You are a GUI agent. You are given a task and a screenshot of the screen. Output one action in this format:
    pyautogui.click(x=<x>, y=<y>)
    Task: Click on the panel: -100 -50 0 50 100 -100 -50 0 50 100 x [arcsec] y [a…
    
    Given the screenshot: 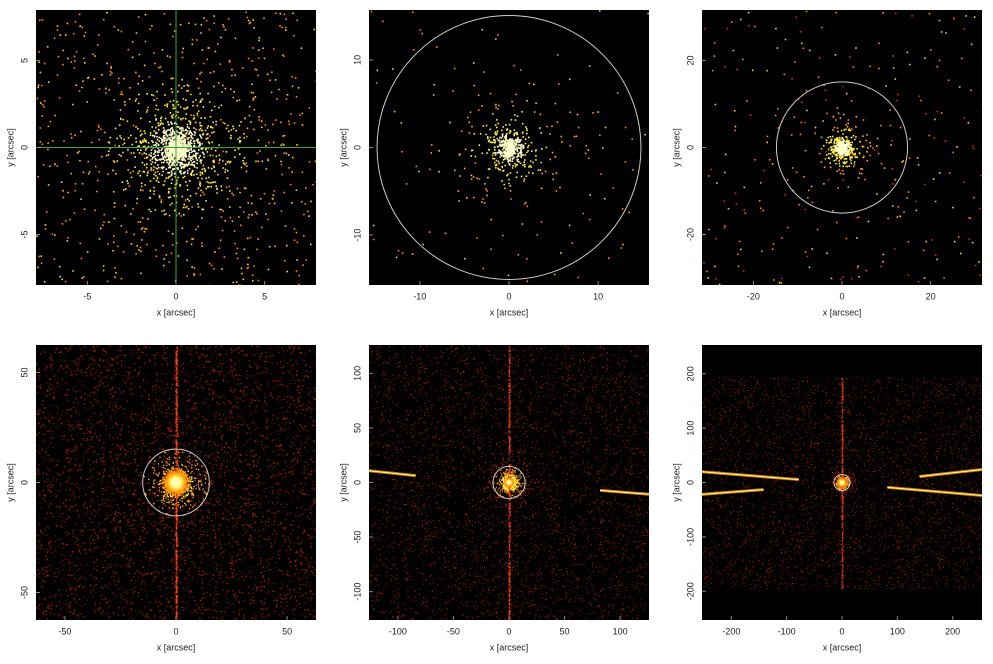 What is the action you would take?
    pyautogui.click(x=493, y=498)
    